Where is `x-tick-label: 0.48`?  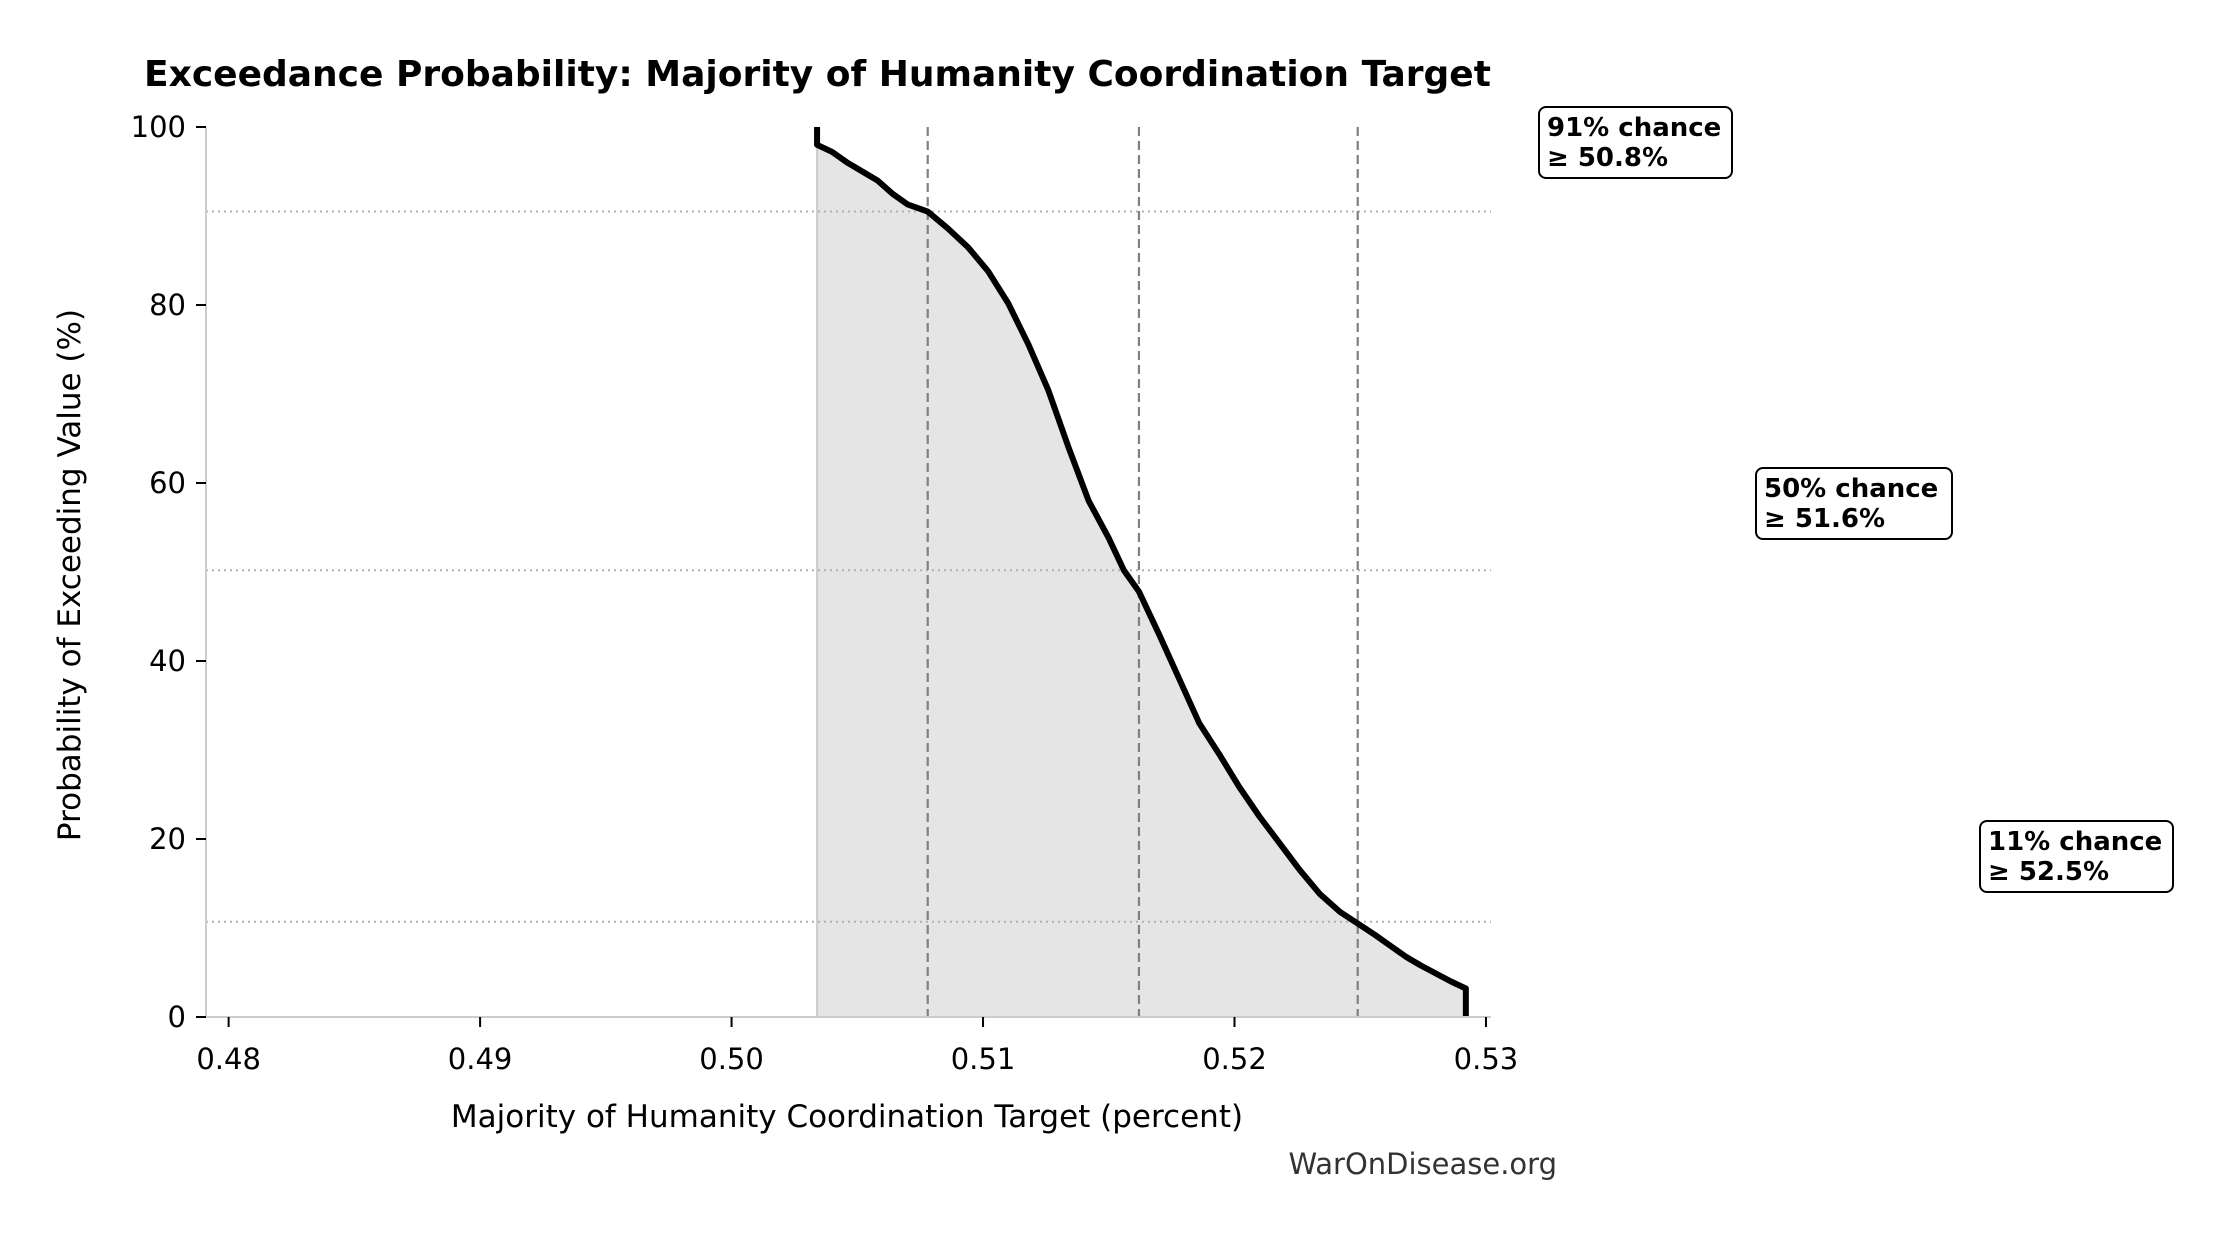
x-tick-label: 0.48 is located at coordinates (228, 1059).